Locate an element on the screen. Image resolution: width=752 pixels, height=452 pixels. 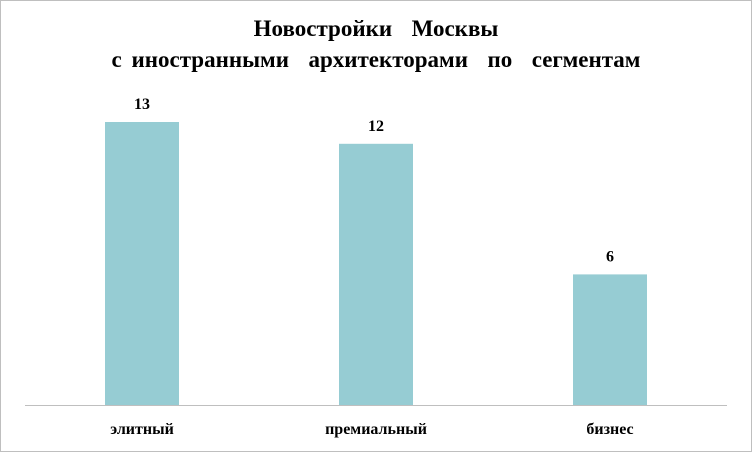
data-label-2: 6 is located at coordinates (610, 256).